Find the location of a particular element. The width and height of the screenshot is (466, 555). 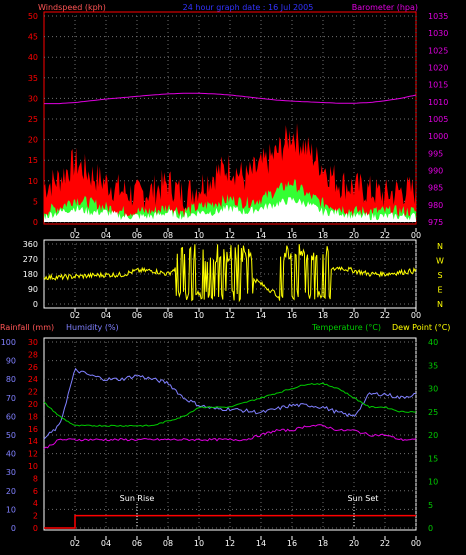

humidity-tick: 40 is located at coordinates (11, 454).